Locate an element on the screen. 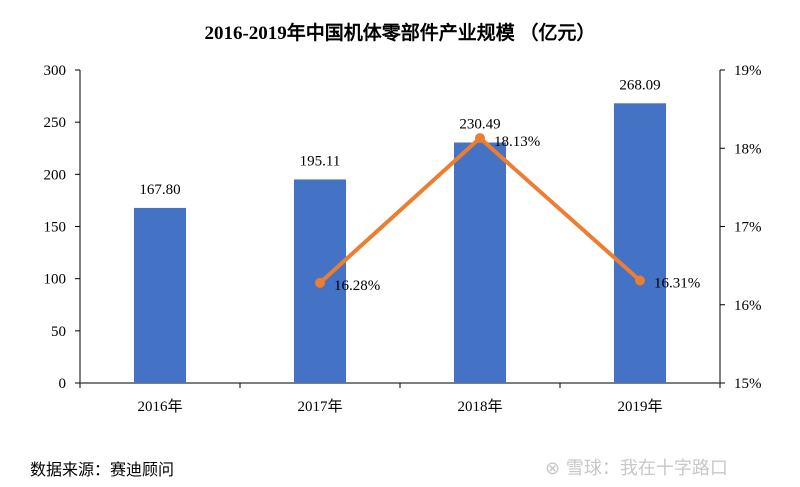 This screenshot has height=487, width=800. left-tick-label: 150 is located at coordinates (55, 228).